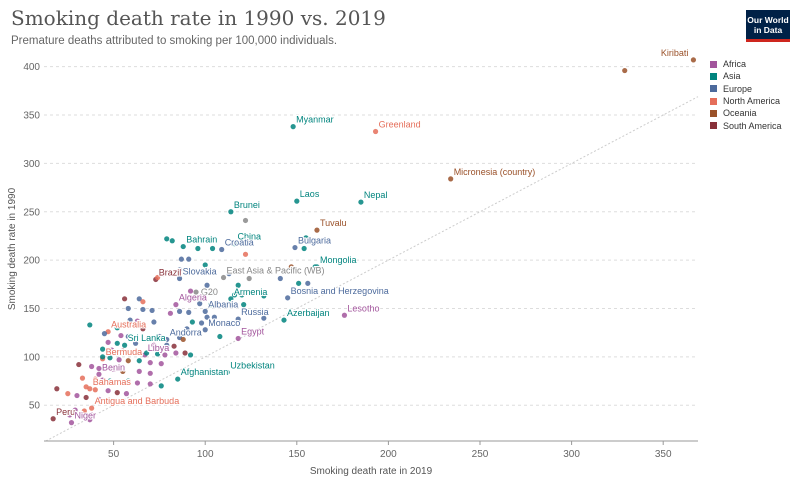 This screenshot has height=487, width=800. What do you see at coordinates (310, 194) in the screenshot?
I see `point-label: Laos` at bounding box center [310, 194].